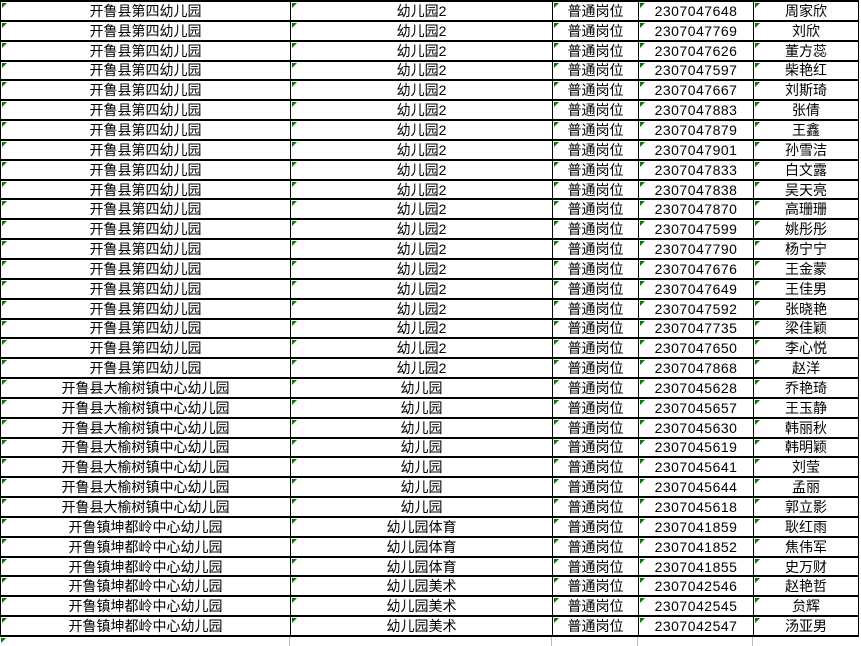 This screenshot has height=646, width=861. I want to click on cell-name: 韩丽秋, so click(806, 427).